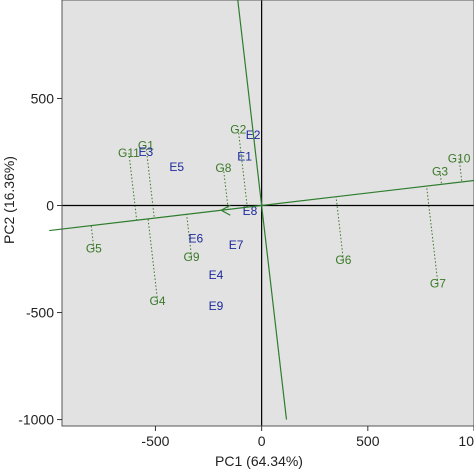  I want to click on y-tick-label: -500, so click(40, 313).